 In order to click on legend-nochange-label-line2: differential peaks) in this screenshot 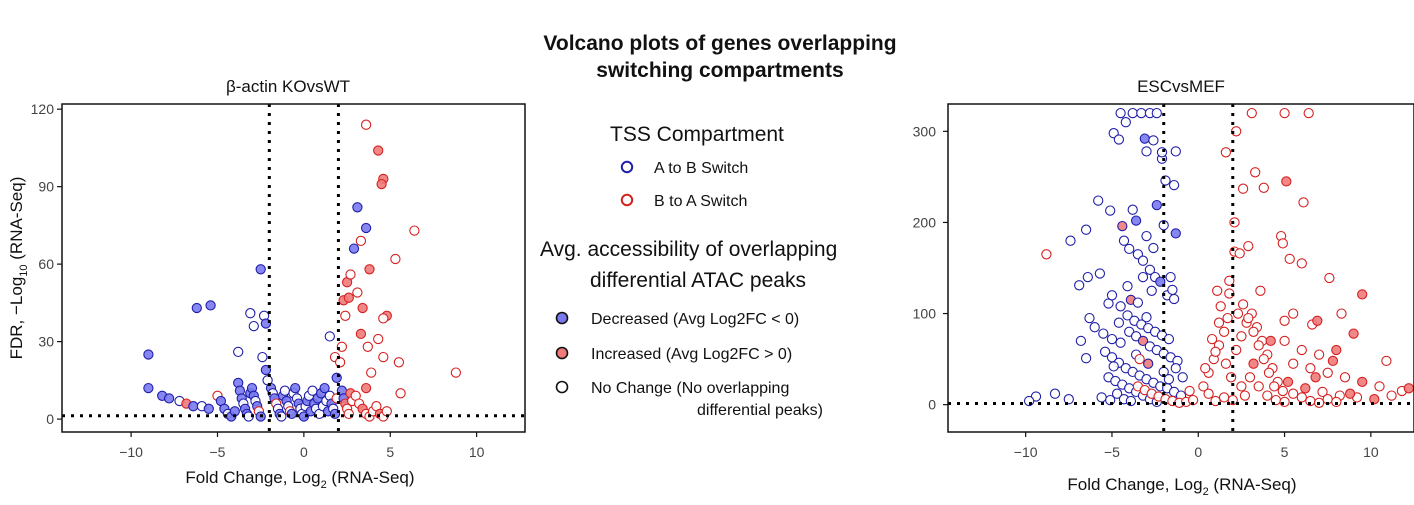, I will do `click(760, 410)`.